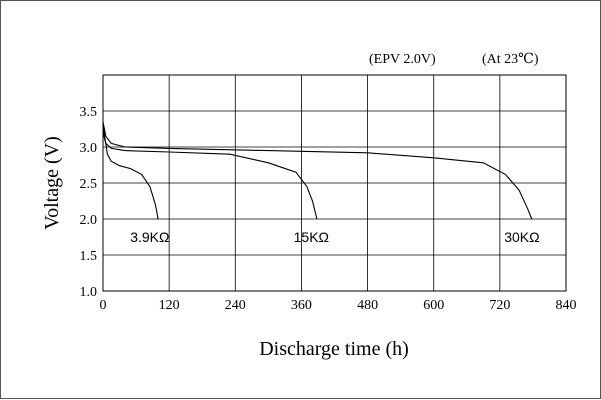 This screenshot has width=601, height=400. Describe the element at coordinates (367, 305) in the screenshot. I see `x-tick-label: 480` at that location.